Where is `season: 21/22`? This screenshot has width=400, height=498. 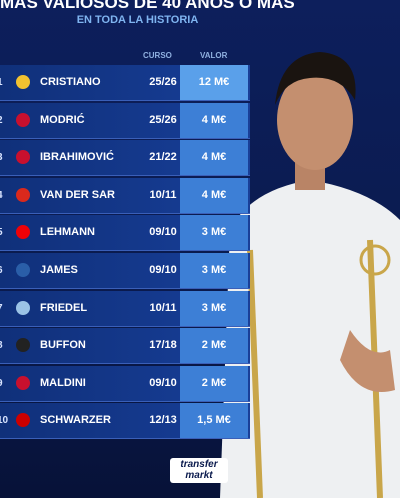
season: 21/22 is located at coordinates (163, 157).